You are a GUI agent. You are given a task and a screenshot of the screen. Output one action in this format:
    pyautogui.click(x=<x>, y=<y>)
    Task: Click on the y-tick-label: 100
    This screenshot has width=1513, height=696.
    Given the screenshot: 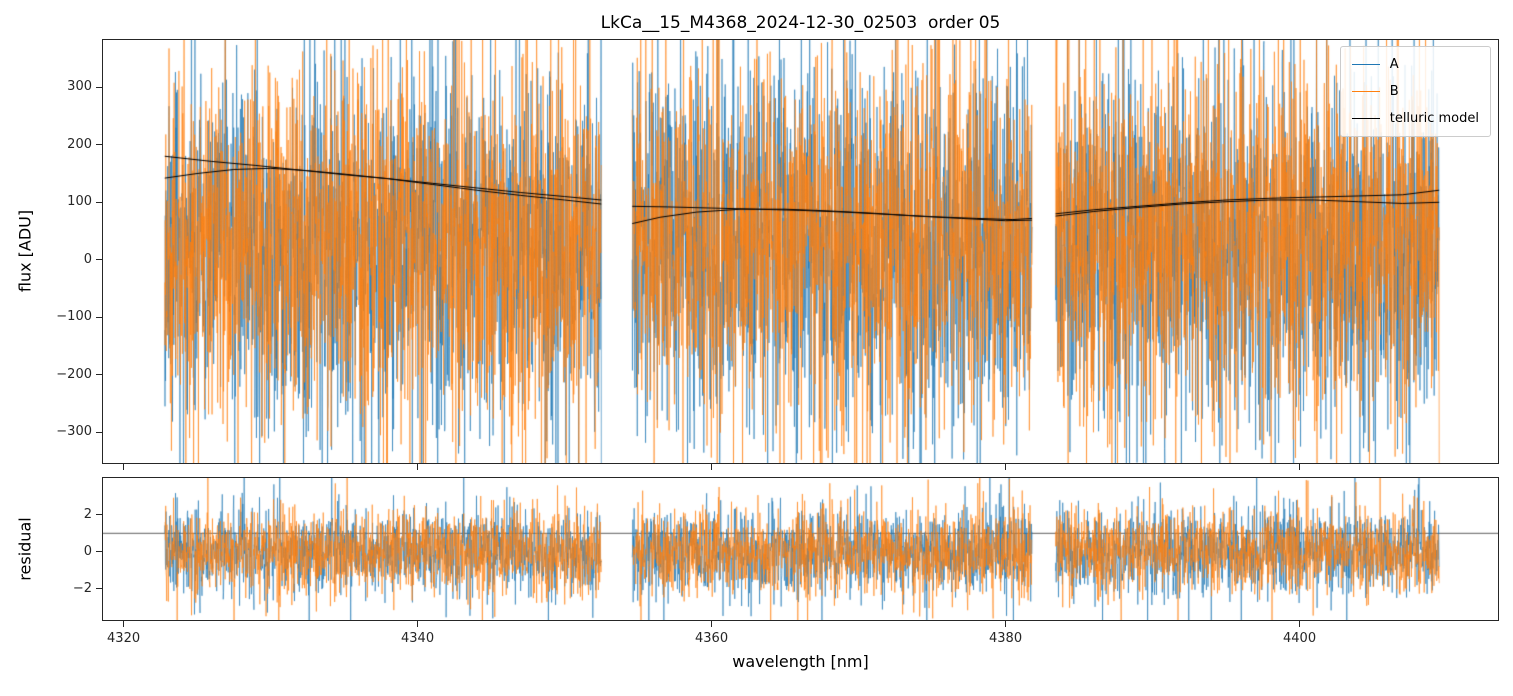 What is the action you would take?
    pyautogui.click(x=79, y=202)
    